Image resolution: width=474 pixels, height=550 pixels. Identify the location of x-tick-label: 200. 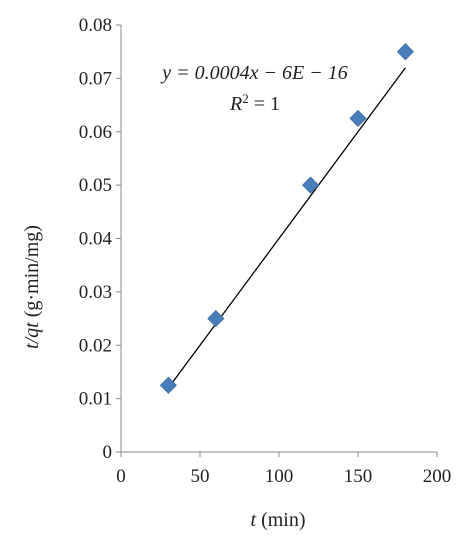
(437, 476).